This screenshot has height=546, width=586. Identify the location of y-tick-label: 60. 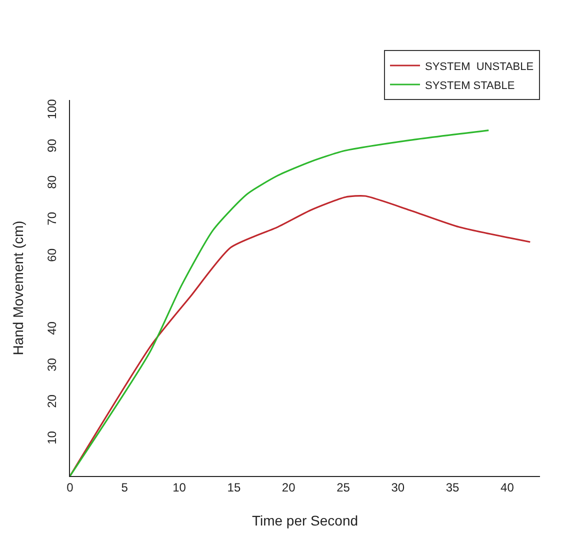
(52, 255).